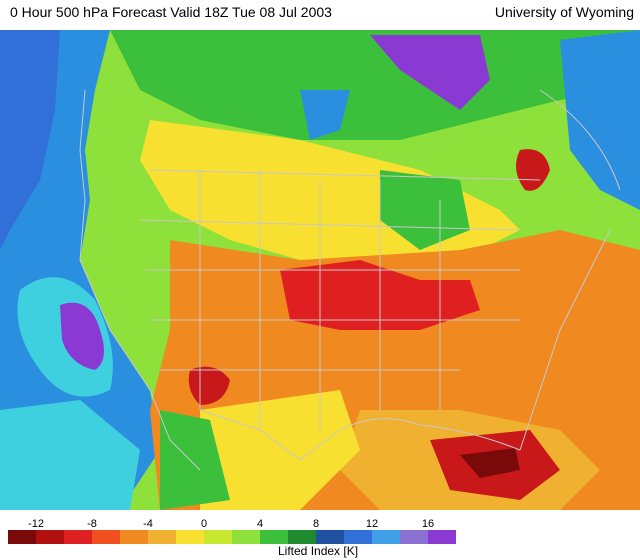 This screenshot has height=560, width=640. What do you see at coordinates (564, 12) in the screenshot?
I see `source-credit: University of Wyoming` at bounding box center [564, 12].